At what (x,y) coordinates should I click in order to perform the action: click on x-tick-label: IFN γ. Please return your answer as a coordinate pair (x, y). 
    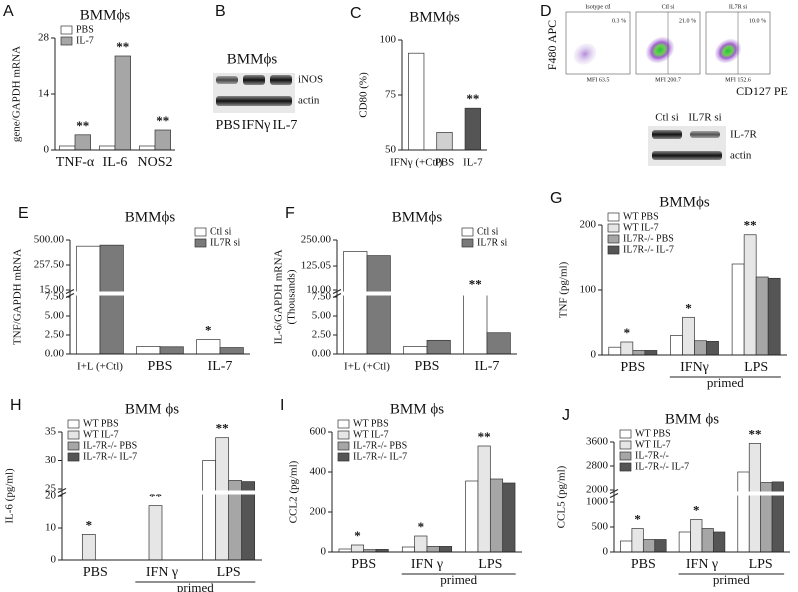
    Looking at the image, I should click on (427, 564).